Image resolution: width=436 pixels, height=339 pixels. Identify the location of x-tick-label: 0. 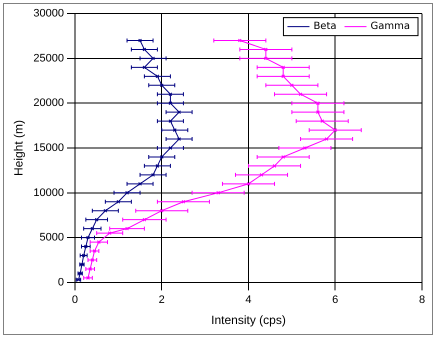
(75, 300).